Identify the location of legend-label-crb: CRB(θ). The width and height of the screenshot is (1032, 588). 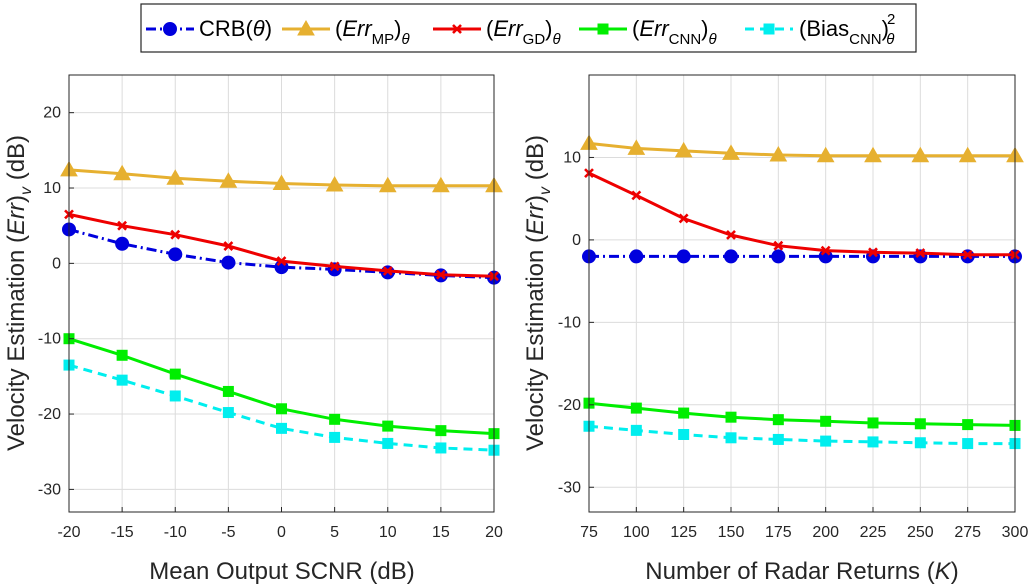
(235, 28).